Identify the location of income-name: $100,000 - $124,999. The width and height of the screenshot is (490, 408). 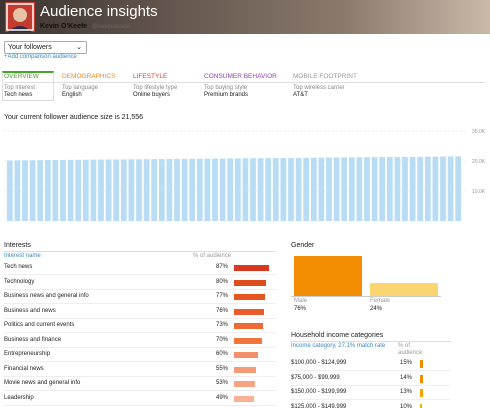
(319, 363).